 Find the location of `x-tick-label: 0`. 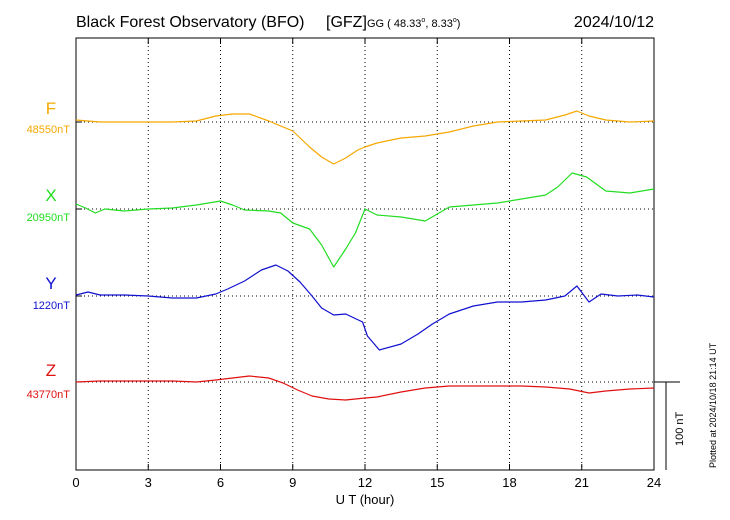

x-tick-label: 0 is located at coordinates (75, 482).